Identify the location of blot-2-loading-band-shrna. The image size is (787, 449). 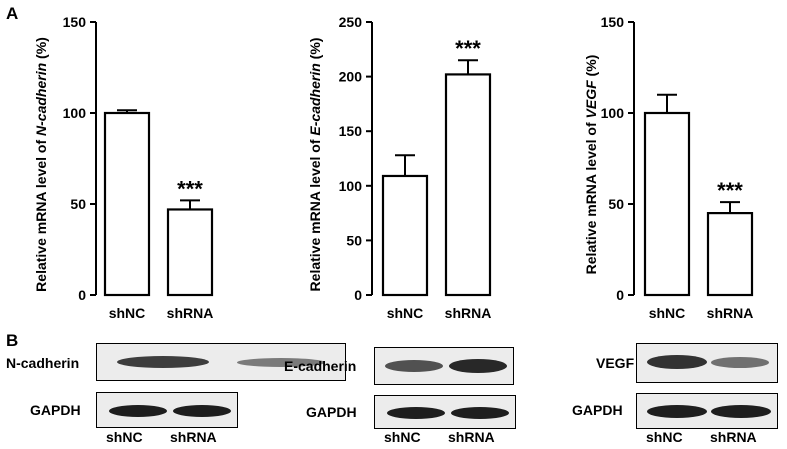
(480, 413).